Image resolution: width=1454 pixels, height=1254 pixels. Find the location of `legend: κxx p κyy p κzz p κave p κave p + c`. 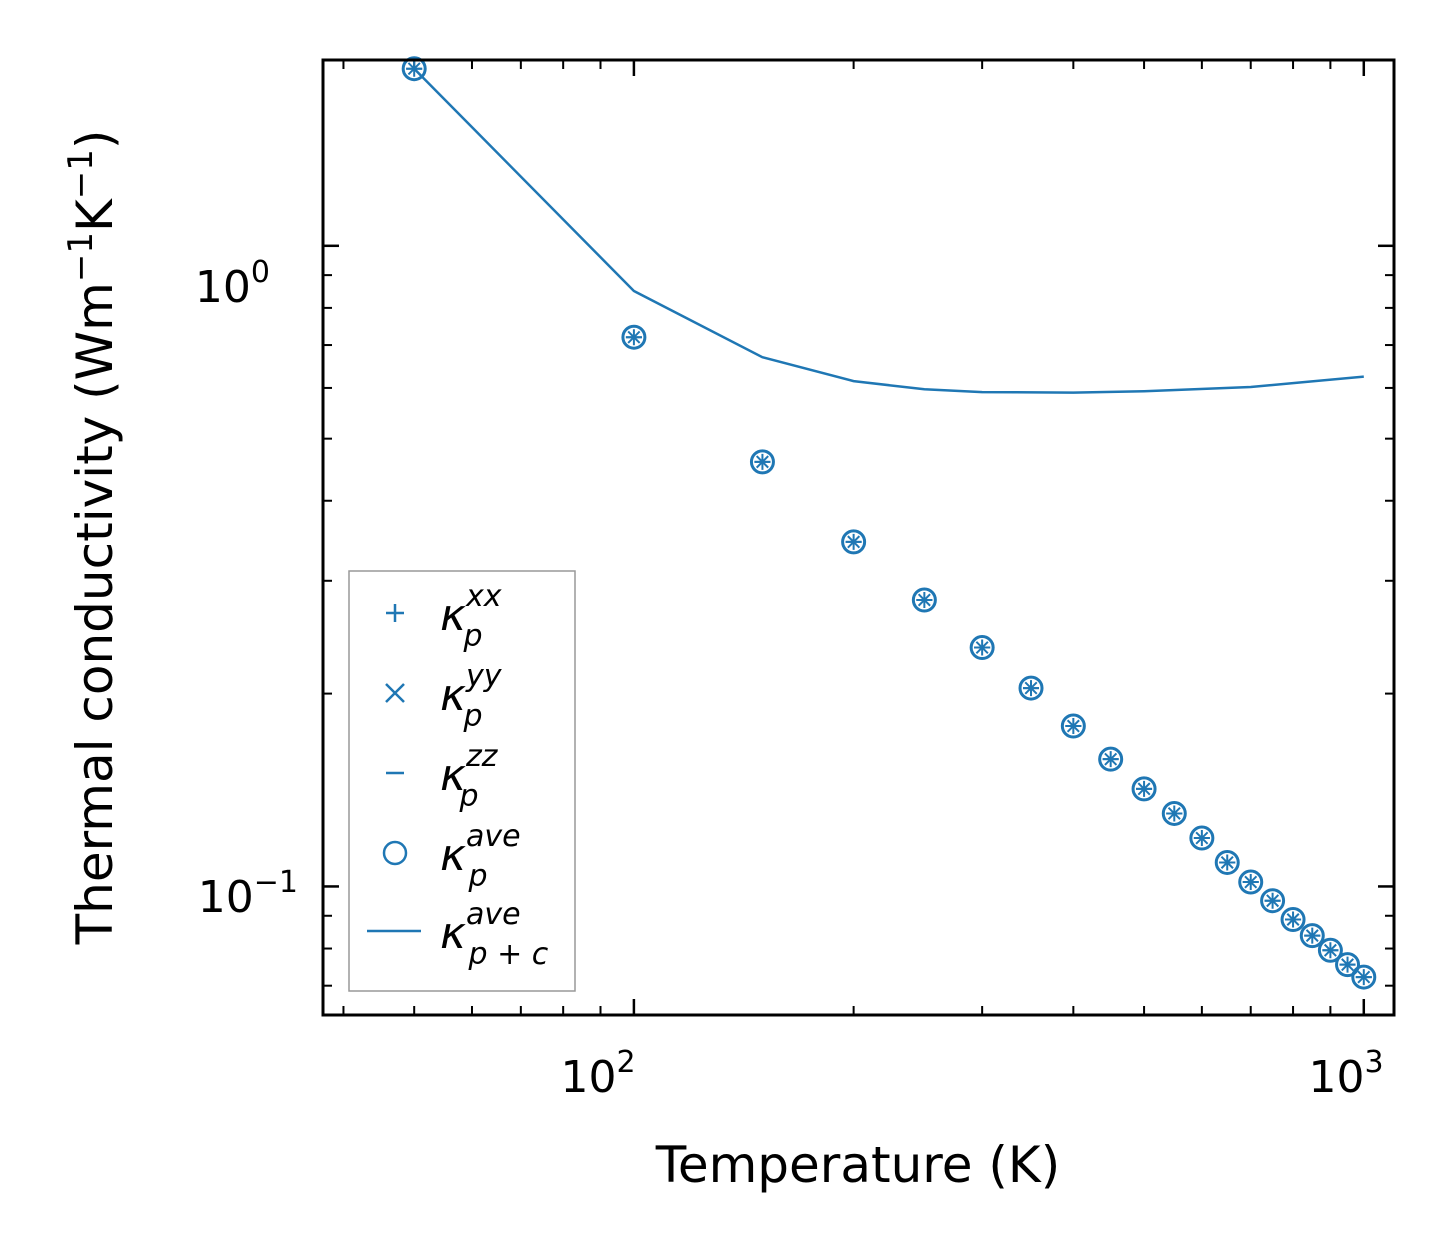

legend: κxx p κyy p κzz p κave p κave p + c is located at coordinates (462, 781).